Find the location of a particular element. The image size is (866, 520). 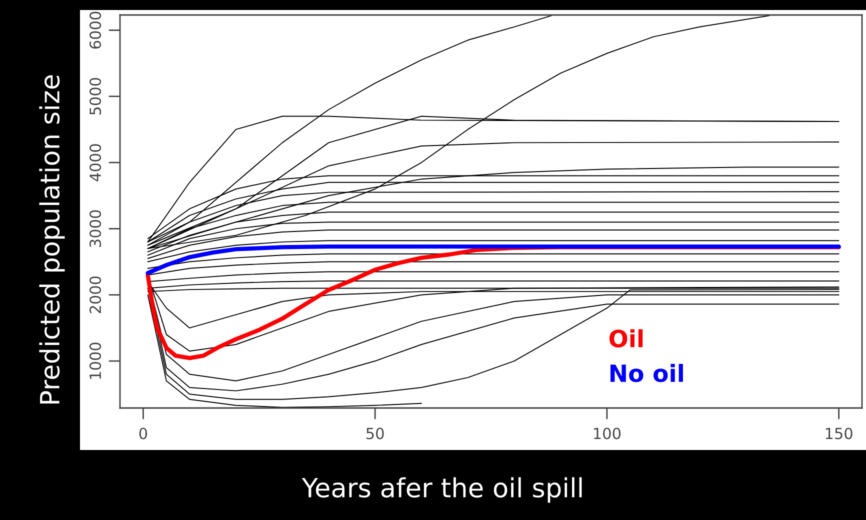

y-axis-title: Predicted population size is located at coordinates (52, 239).